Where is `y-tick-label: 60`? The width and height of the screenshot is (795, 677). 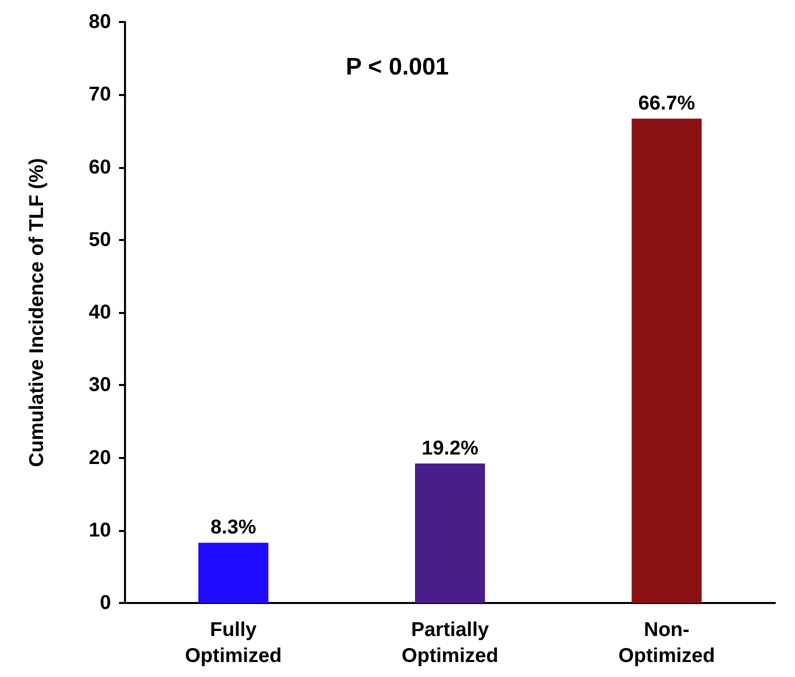 y-tick-label: 60 is located at coordinates (99, 167).